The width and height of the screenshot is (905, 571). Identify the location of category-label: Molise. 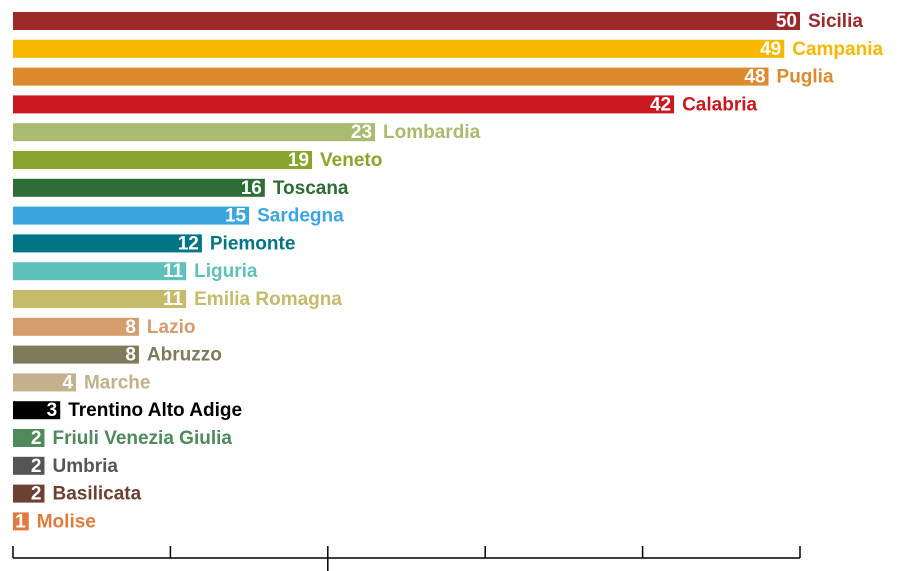
(66, 521).